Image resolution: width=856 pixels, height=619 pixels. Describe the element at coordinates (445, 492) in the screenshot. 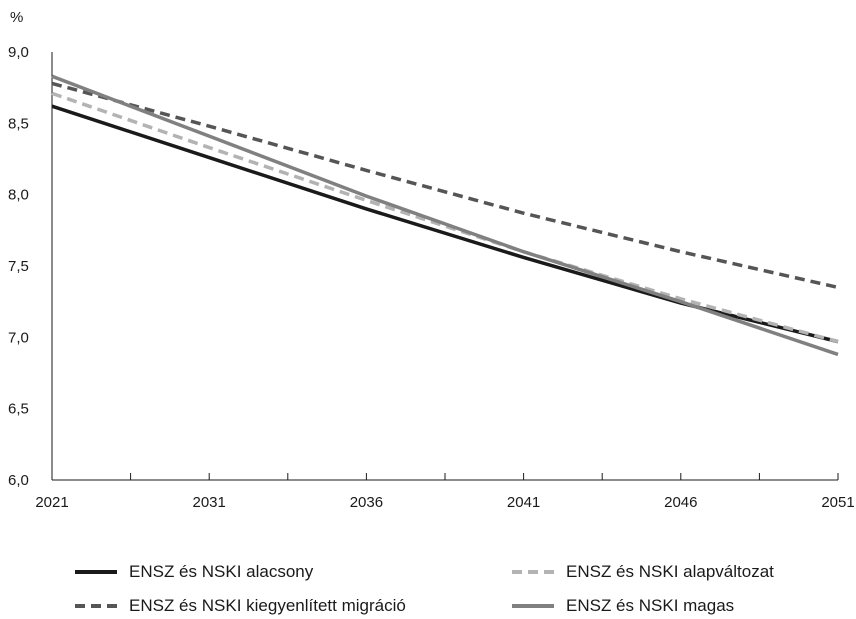

I see `x-axis: 2021 2031 2036 2041 2046 2051` at that location.